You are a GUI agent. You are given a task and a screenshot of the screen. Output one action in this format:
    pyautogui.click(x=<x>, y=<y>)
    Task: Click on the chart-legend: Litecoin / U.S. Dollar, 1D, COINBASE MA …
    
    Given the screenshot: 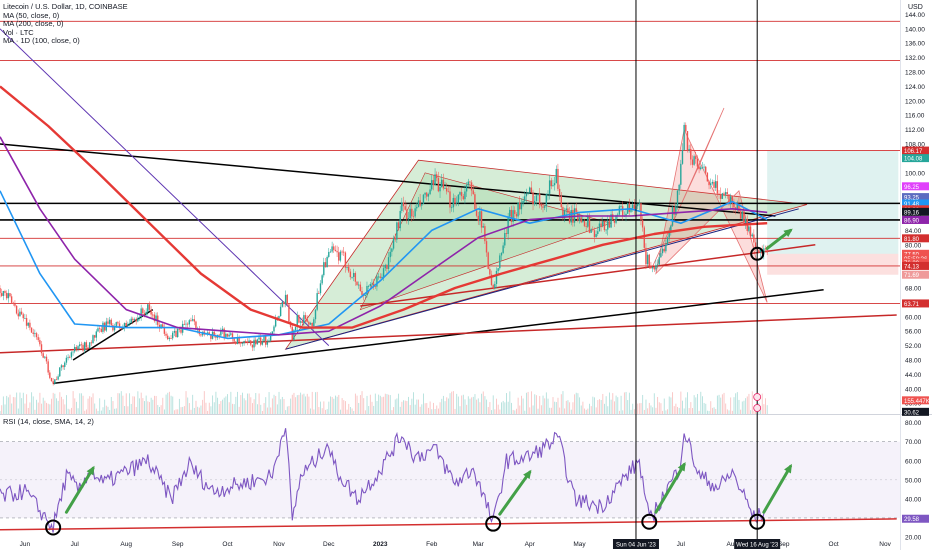 What is the action you would take?
    pyautogui.click(x=65, y=24)
    